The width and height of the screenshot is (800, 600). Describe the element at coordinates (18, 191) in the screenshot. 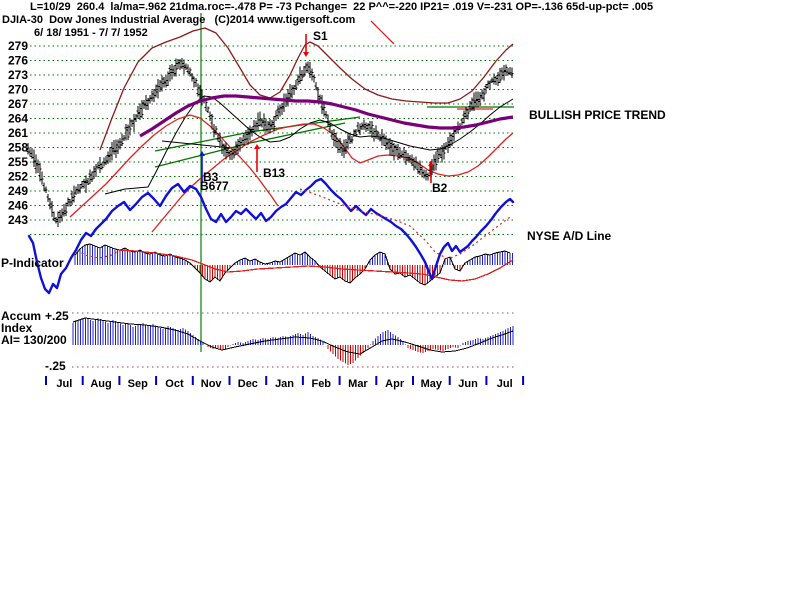

I see `y-axis-price-label: 249` at that location.